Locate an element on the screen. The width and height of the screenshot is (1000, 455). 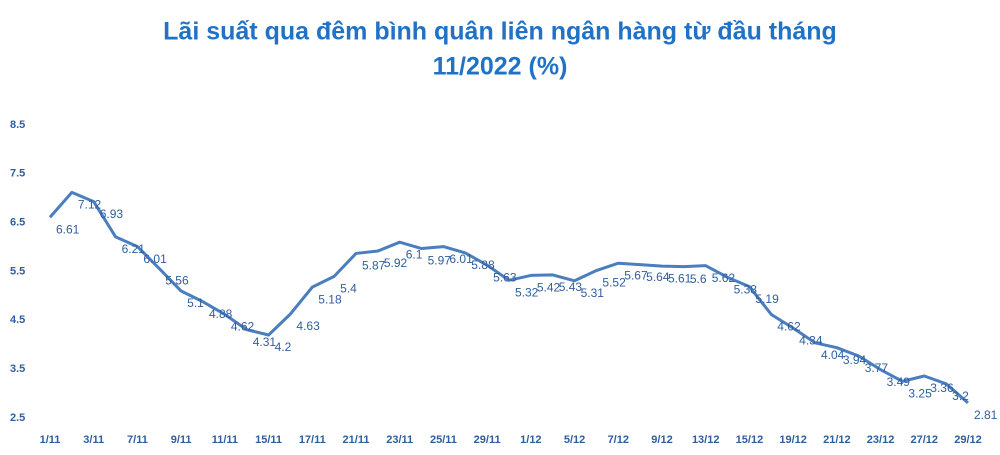
data-label: 6.21 is located at coordinates (134, 249).